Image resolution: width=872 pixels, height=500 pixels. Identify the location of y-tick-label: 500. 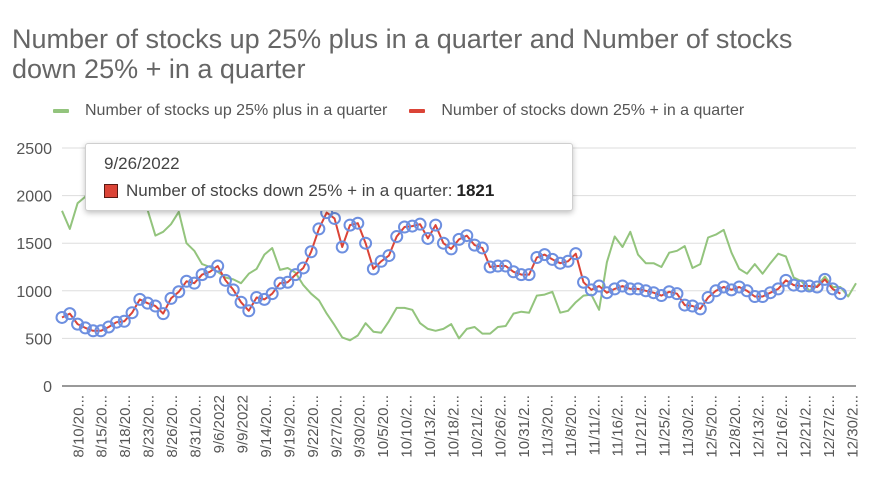
(38, 339).